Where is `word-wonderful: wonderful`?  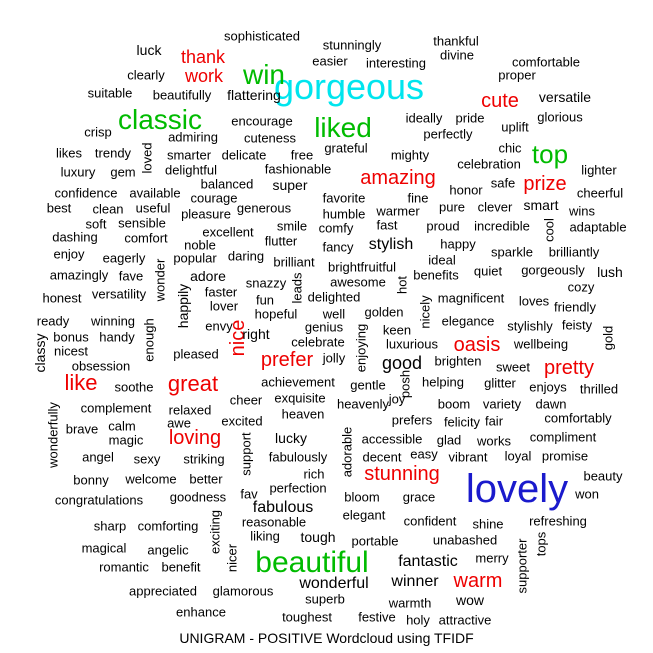 word-wonderful: wonderful is located at coordinates (334, 583).